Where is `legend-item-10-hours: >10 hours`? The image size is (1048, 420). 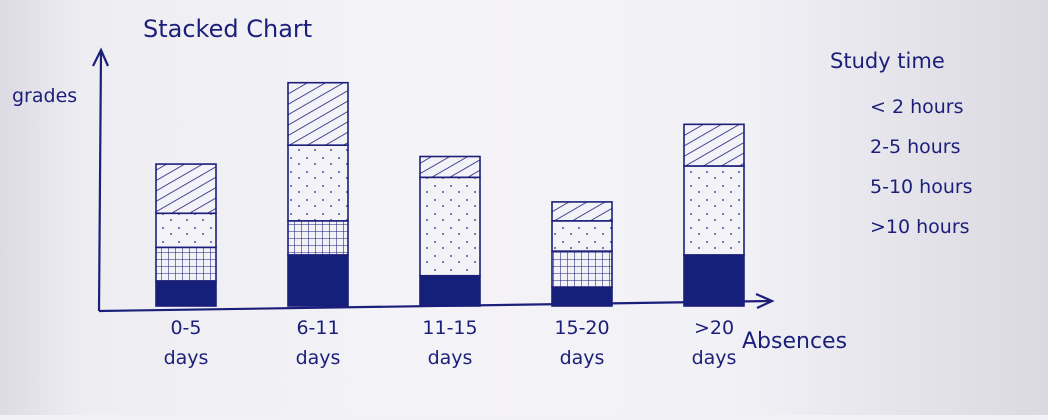 legend-item-10-hours: >10 hours is located at coordinates (920, 227).